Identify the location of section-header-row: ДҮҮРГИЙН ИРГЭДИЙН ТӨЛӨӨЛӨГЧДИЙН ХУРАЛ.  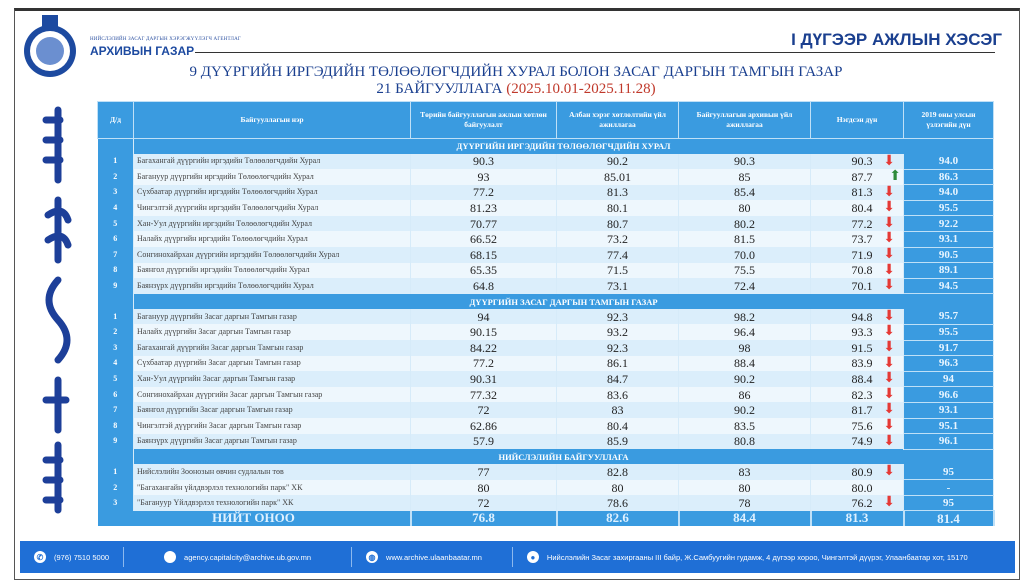
(545, 146).